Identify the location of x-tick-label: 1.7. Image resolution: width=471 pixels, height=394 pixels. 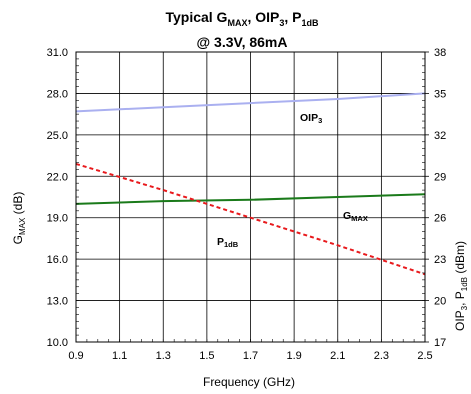
(250, 356).